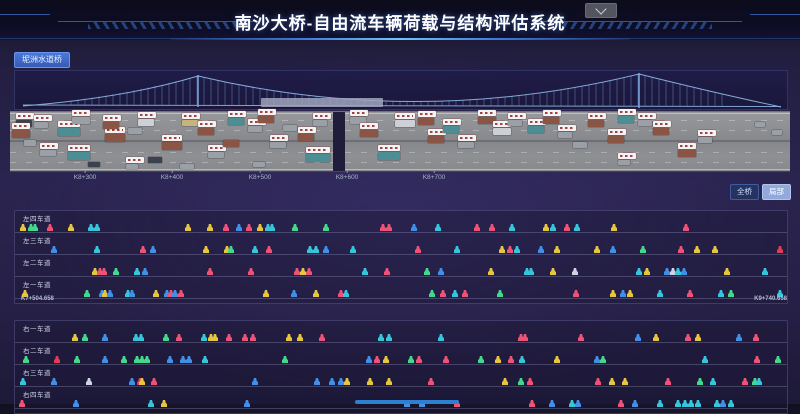  What do you see at coordinates (400, 140) in the screenshot?
I see `deck-photo-strip` at bounding box center [400, 140].